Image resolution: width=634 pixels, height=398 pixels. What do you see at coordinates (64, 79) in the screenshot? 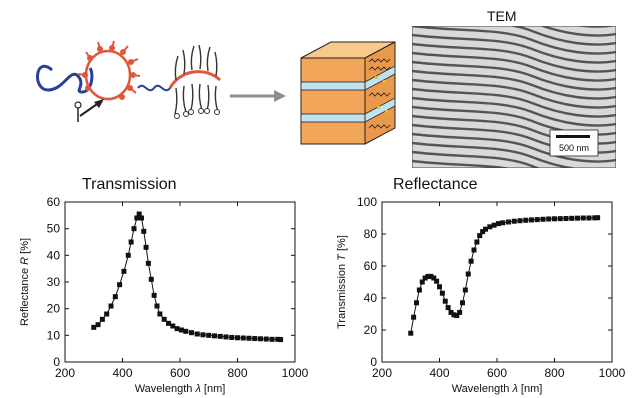
I see `polymer-chain-icon` at bounding box center [64, 79].